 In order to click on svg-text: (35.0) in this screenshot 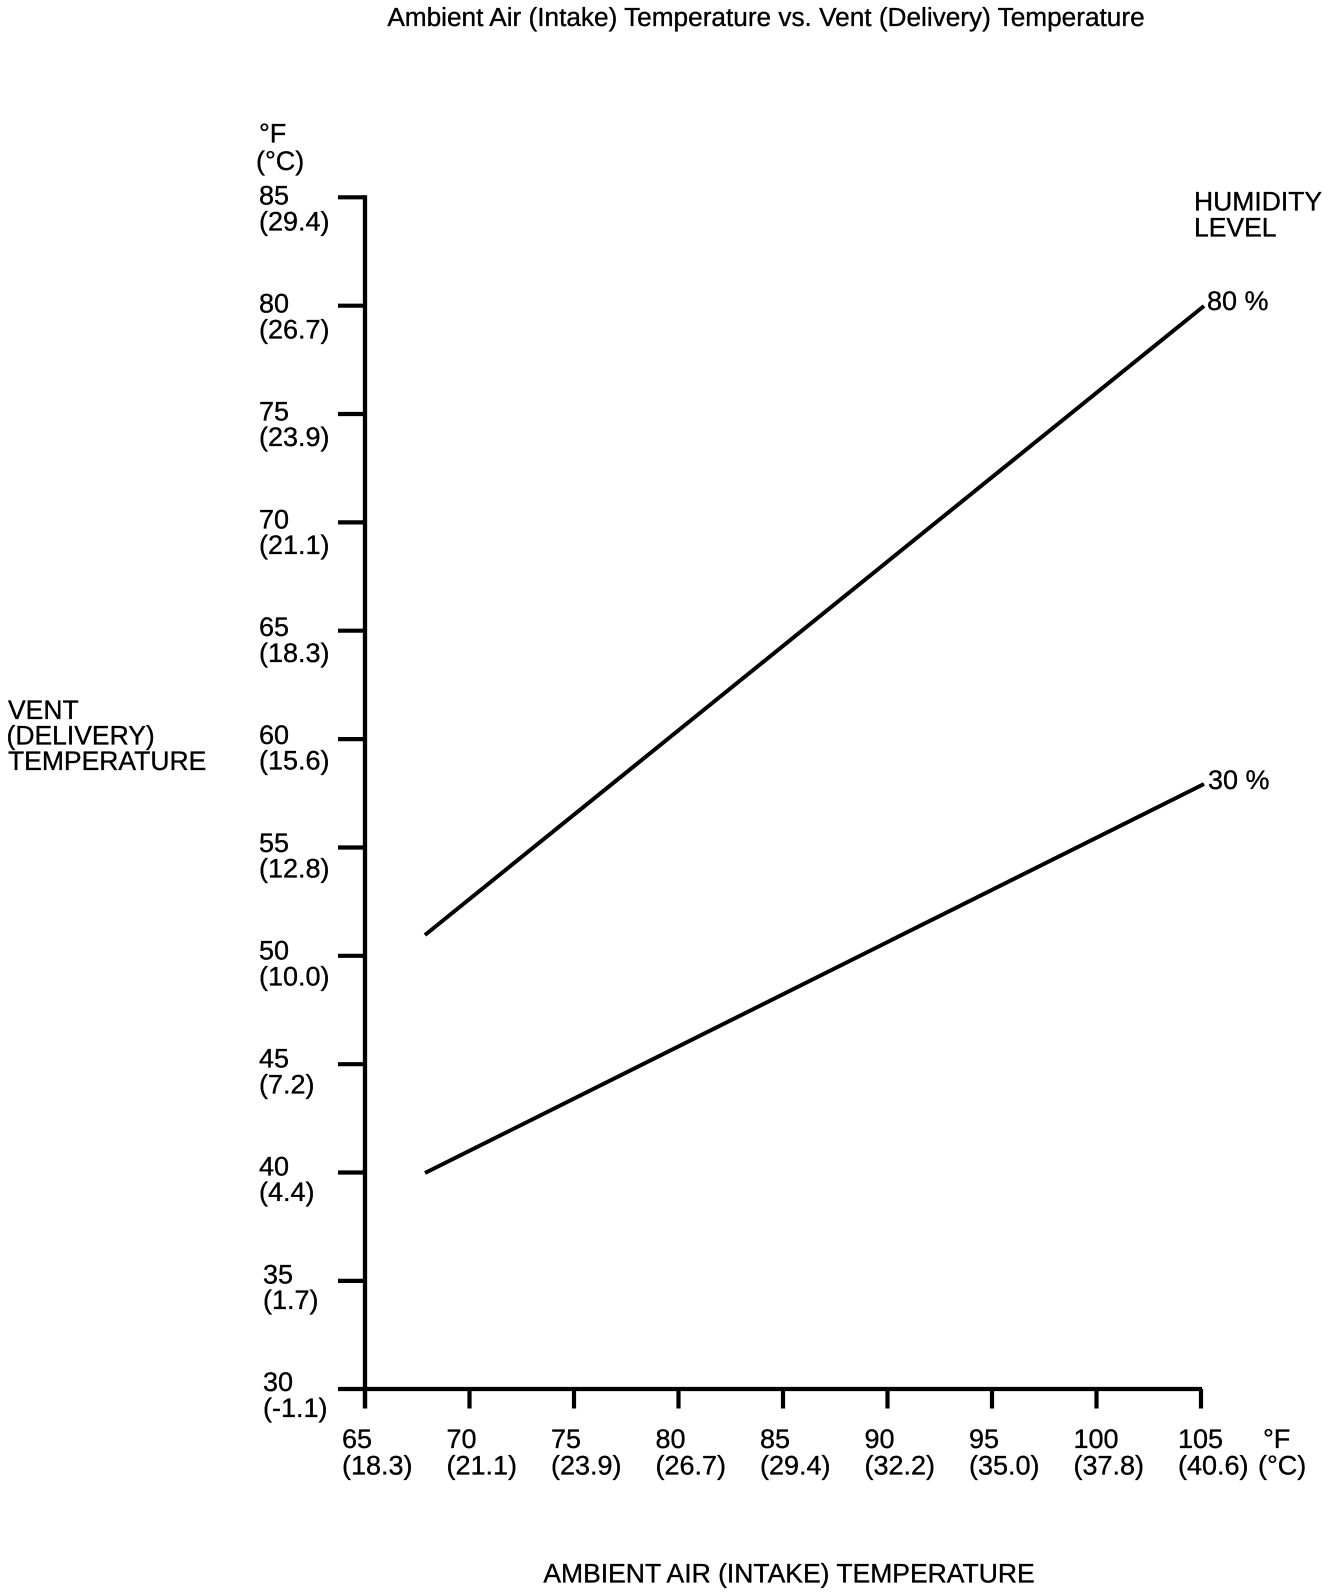, I will do `click(1004, 1466)`.